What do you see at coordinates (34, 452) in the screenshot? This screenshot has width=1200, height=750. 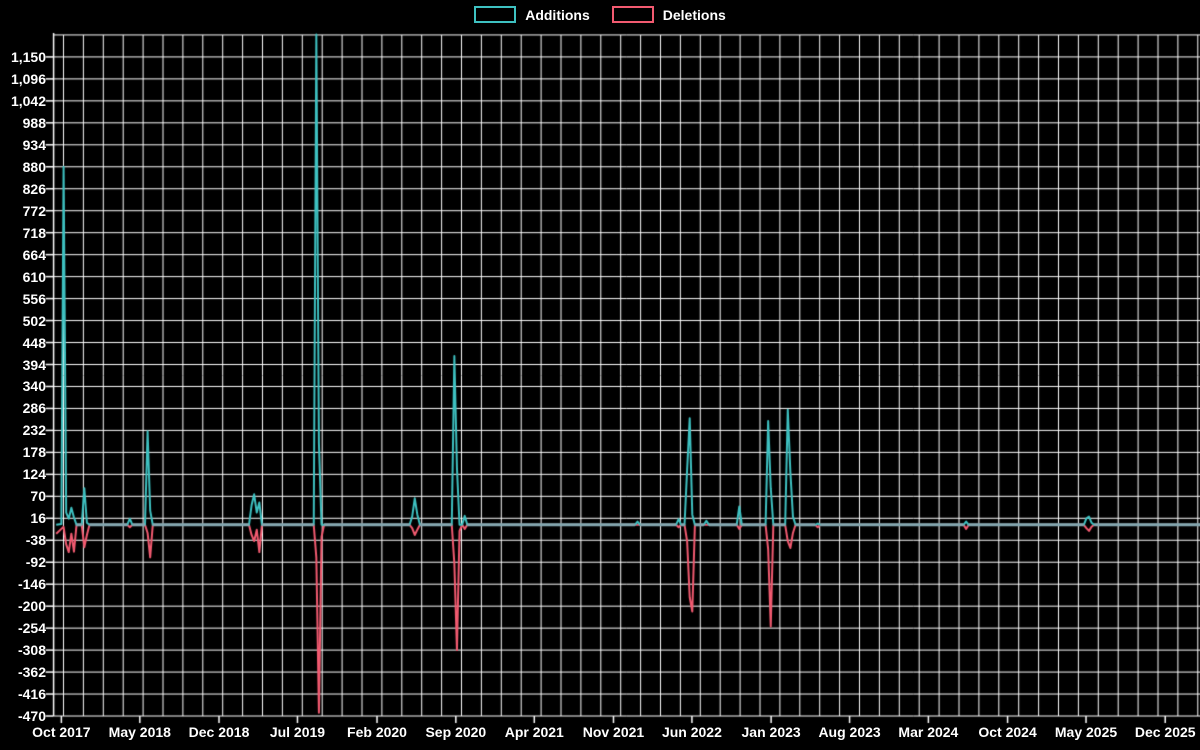 I see `y-tick-label: 178` at bounding box center [34, 452].